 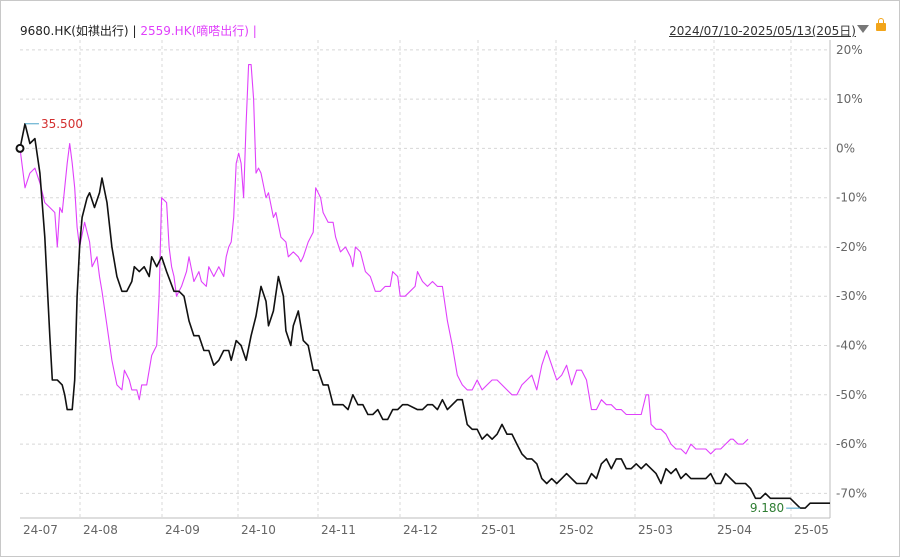 What do you see at coordinates (258, 530) in the screenshot?
I see `x-tick-label: 24-10` at bounding box center [258, 530].